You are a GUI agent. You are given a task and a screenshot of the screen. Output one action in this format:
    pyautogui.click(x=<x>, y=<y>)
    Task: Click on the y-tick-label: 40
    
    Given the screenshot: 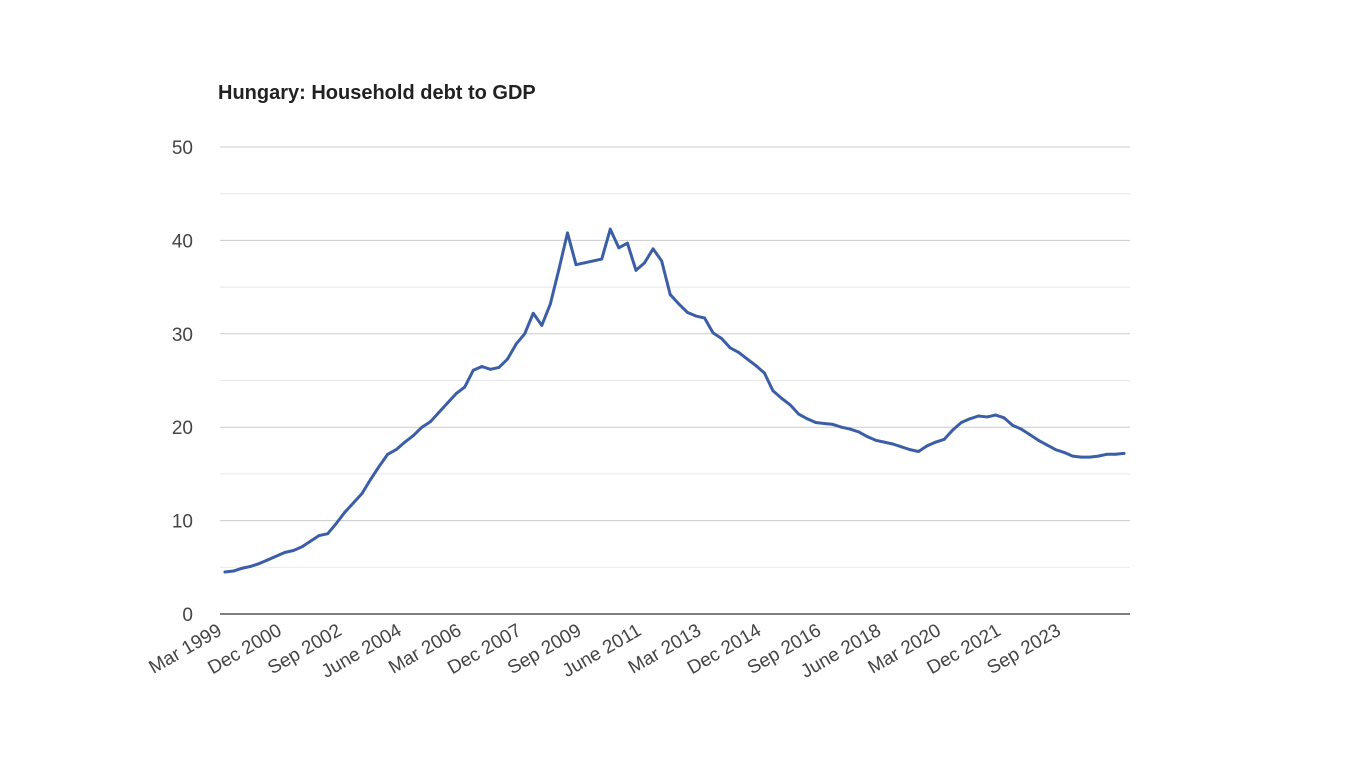 What is the action you would take?
    pyautogui.click(x=182, y=241)
    